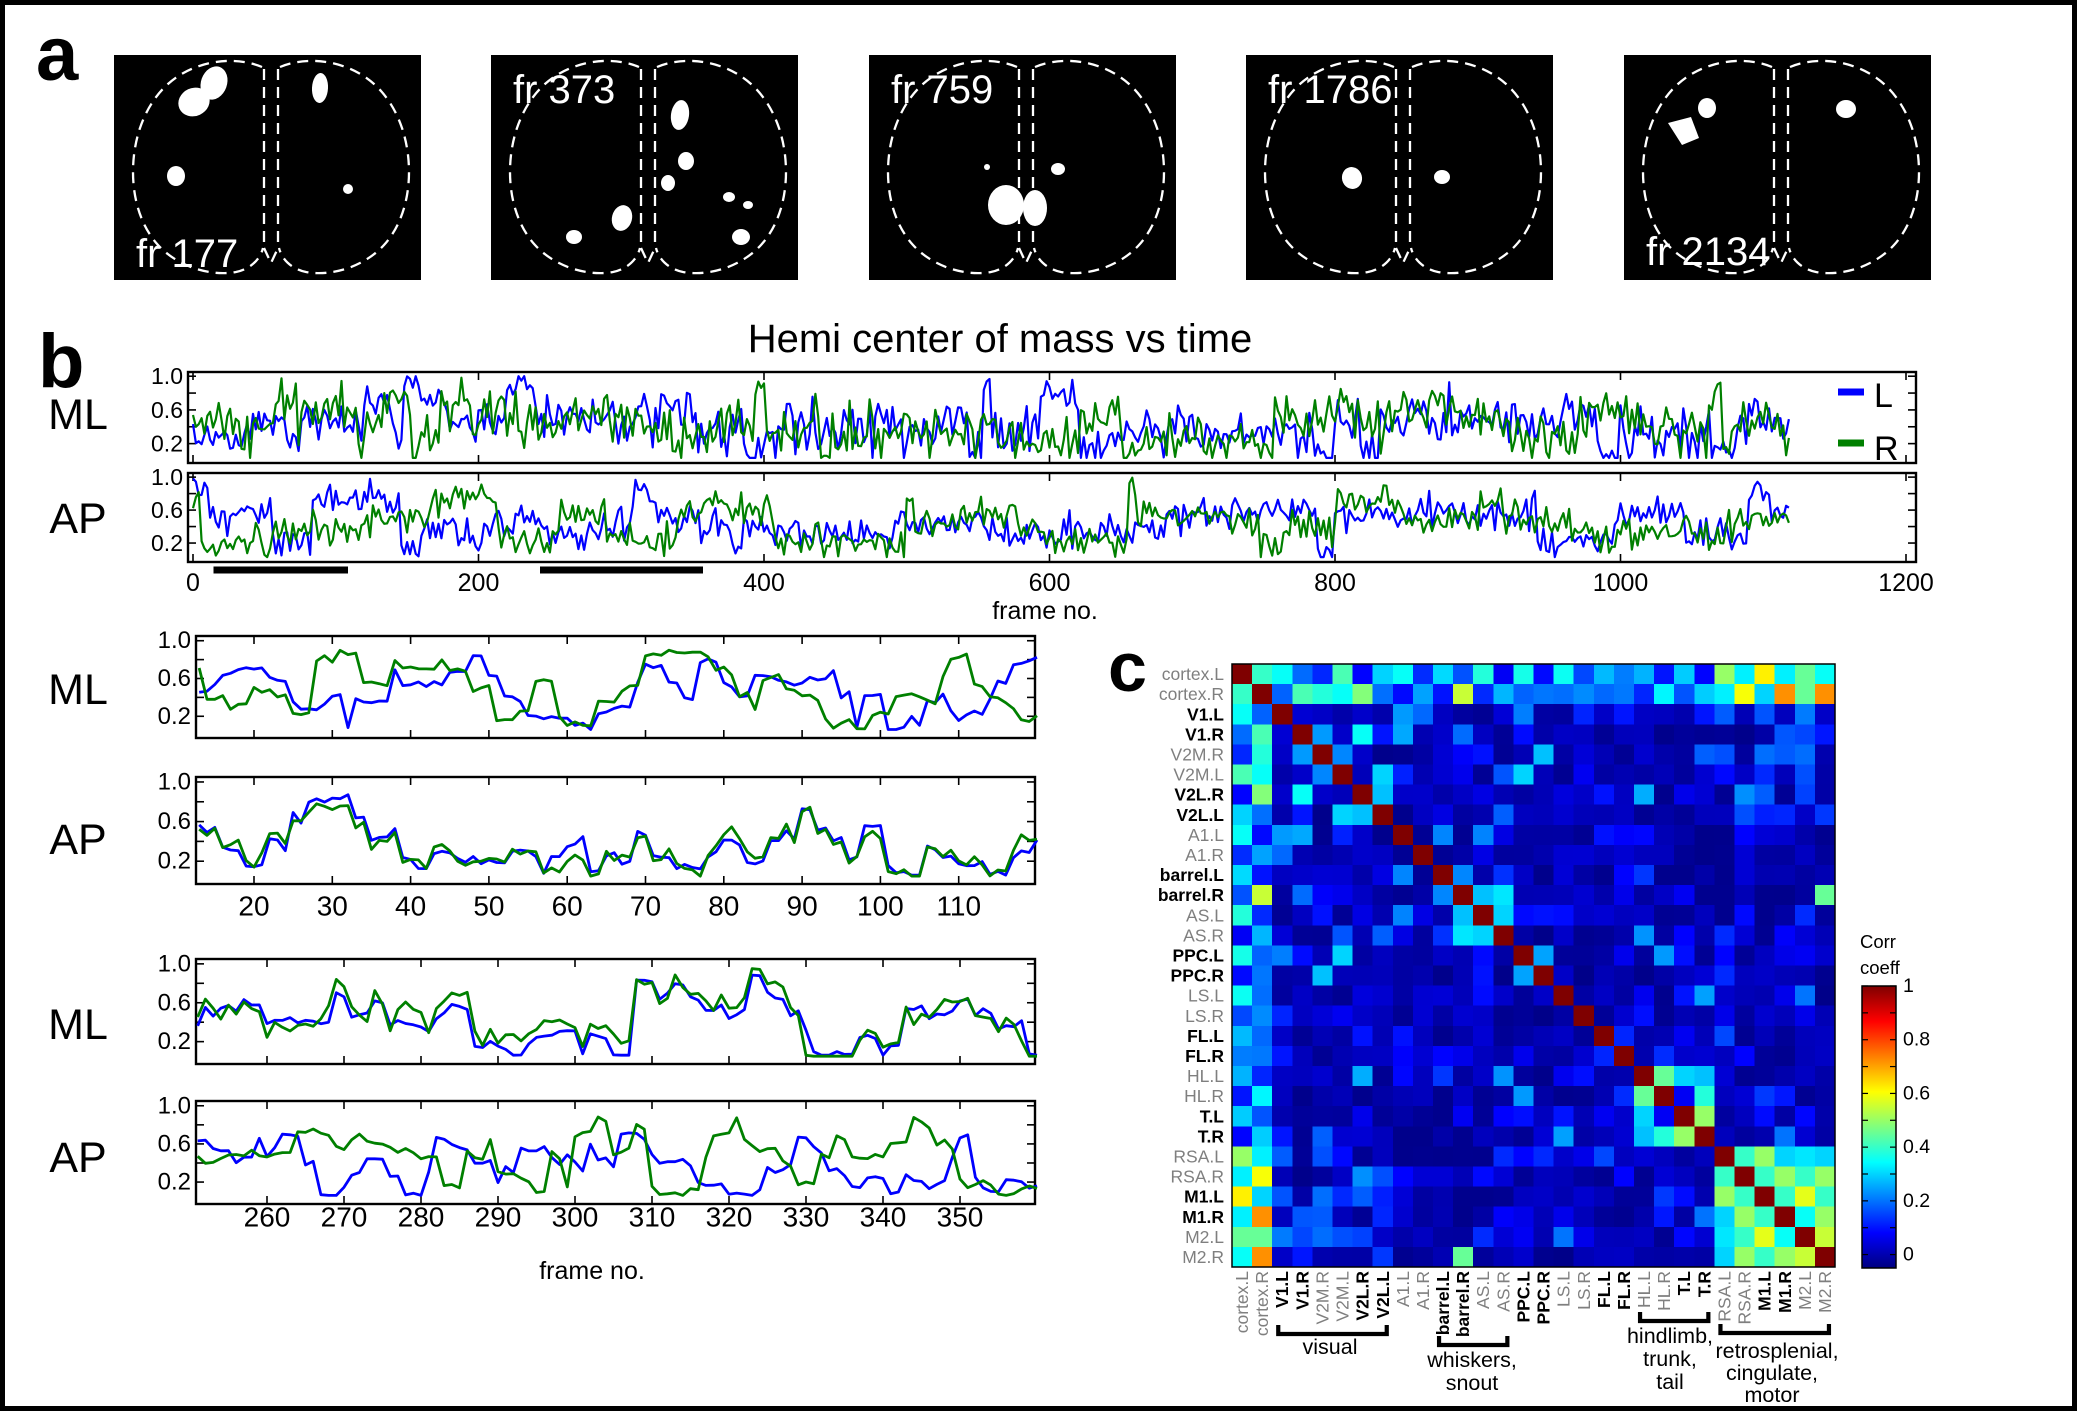 The width and height of the screenshot is (2077, 1411). What do you see at coordinates (1708, 252) in the screenshot?
I see `svg-text: fr 2134` at bounding box center [1708, 252].